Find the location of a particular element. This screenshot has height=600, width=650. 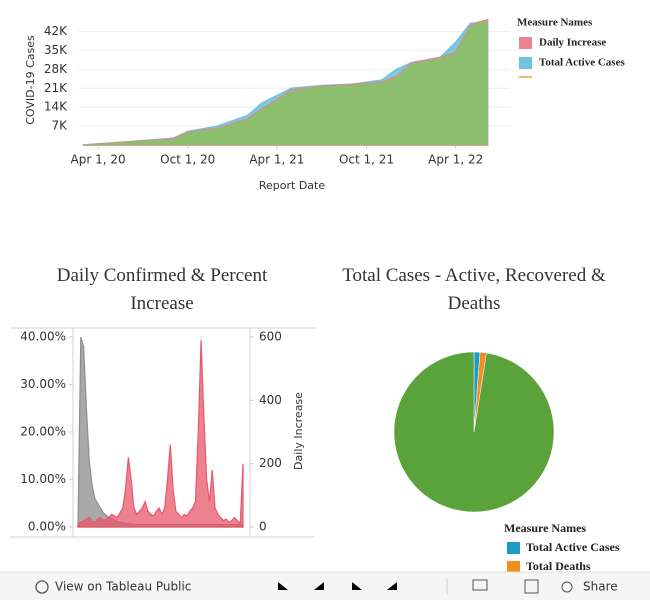

fullscreen is located at coordinates (531, 586).